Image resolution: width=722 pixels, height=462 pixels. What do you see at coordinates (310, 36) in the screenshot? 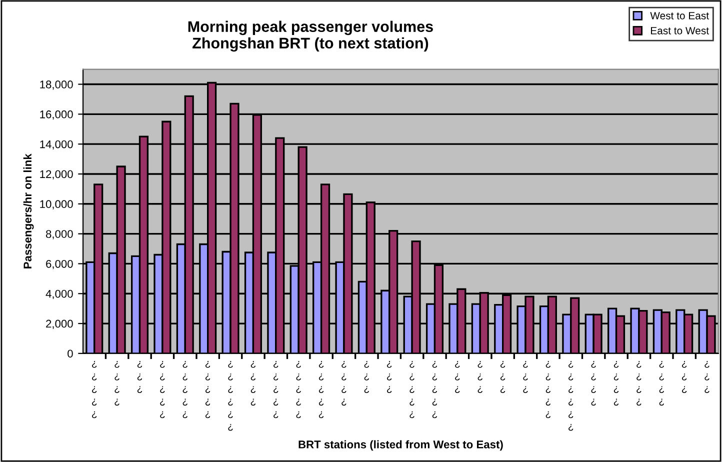
I see `chart-title: Morning peak passenger volumes Zhongshan BRT (to next station)` at bounding box center [310, 36].